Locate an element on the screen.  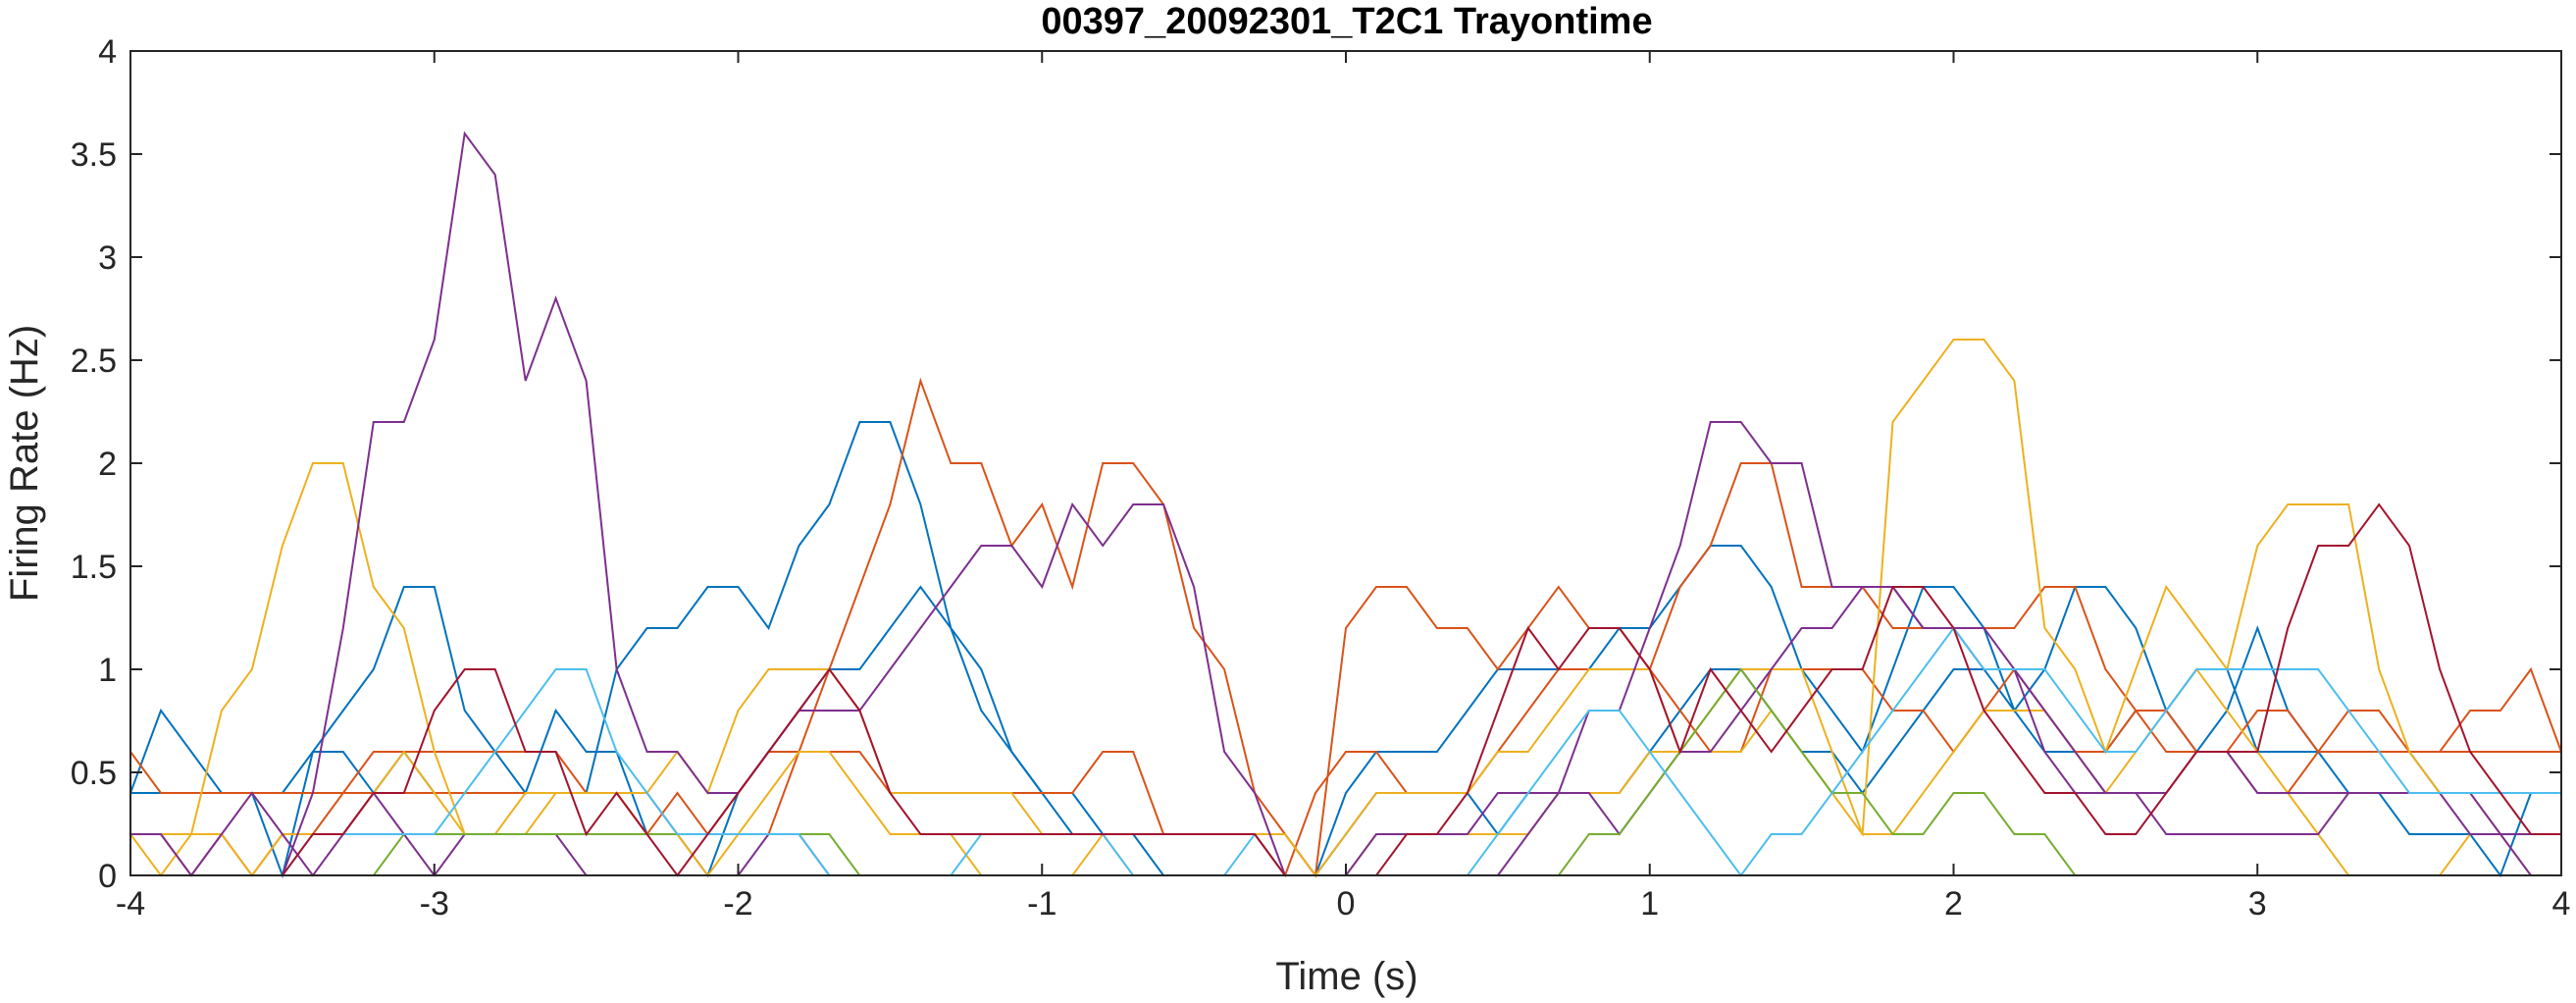
y-tick-label: 1 is located at coordinates (107, 670).